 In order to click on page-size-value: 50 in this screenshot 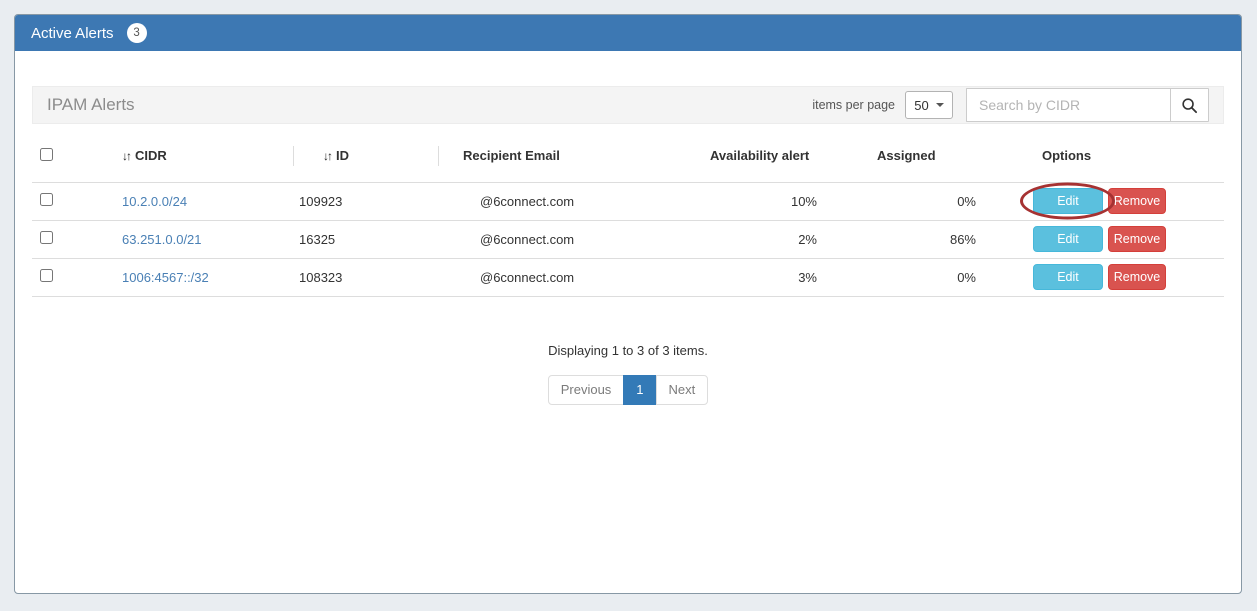, I will do `click(921, 105)`.